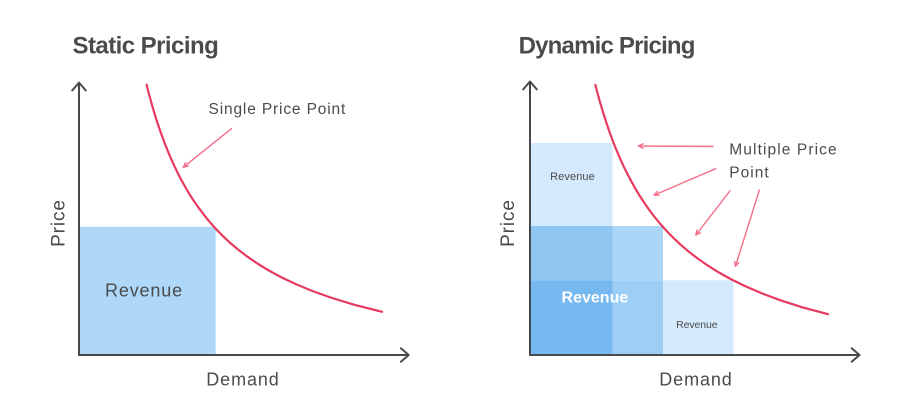 This screenshot has width=915, height=418. What do you see at coordinates (146, 46) in the screenshot?
I see `svg-text: Static Pricing` at bounding box center [146, 46].